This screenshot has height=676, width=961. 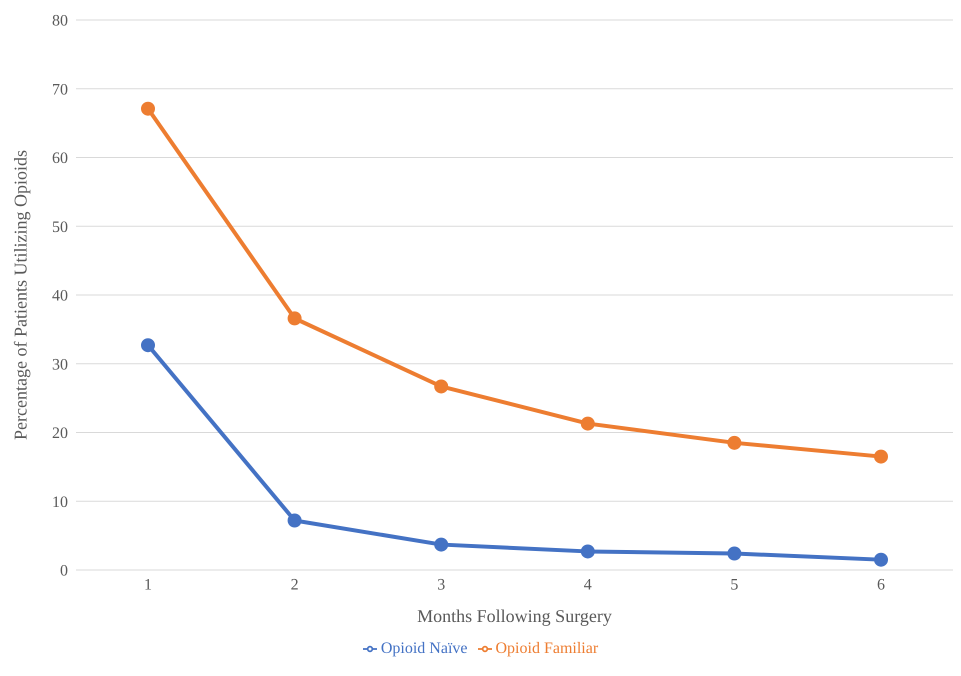 I want to click on x-tick-label: 4, so click(x=588, y=585).